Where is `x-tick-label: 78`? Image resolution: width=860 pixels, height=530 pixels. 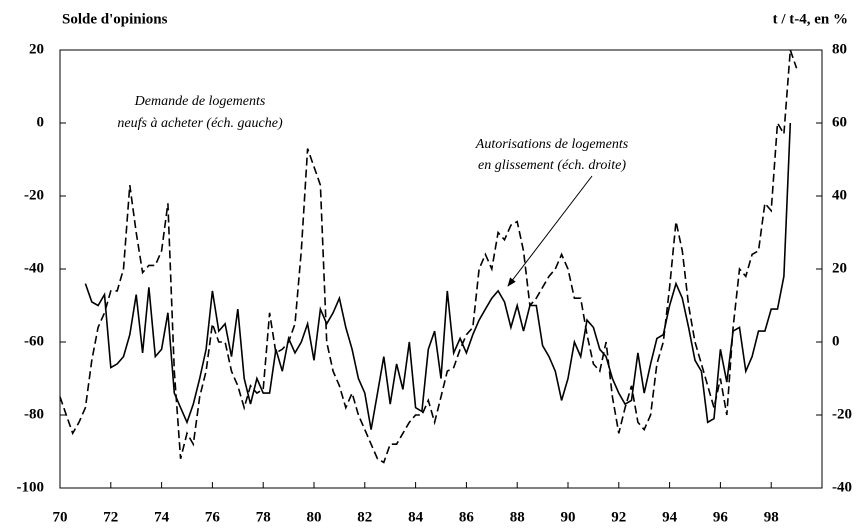 x-tick-label: 78 is located at coordinates (263, 517).